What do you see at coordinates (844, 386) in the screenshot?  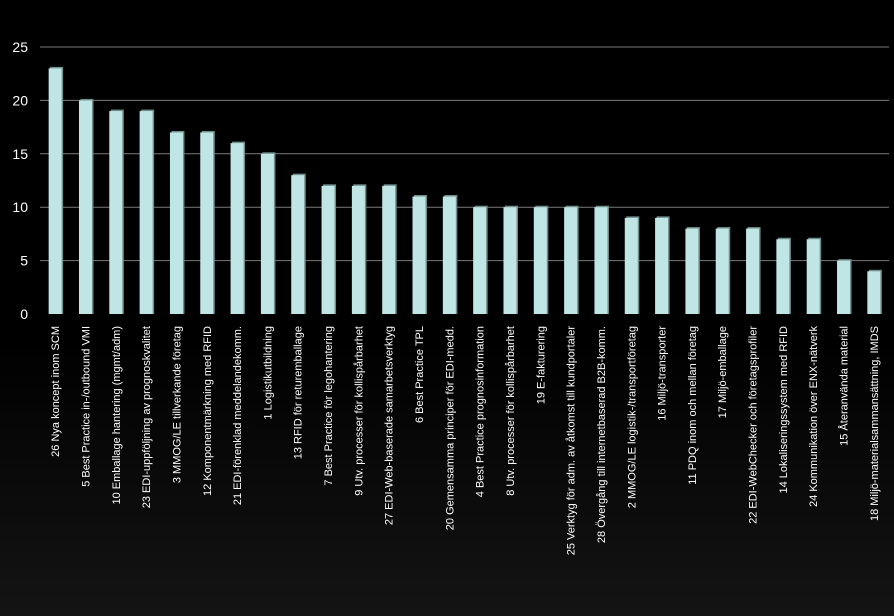 I see `x-category-label: 15 Återanvända material` at bounding box center [844, 386].